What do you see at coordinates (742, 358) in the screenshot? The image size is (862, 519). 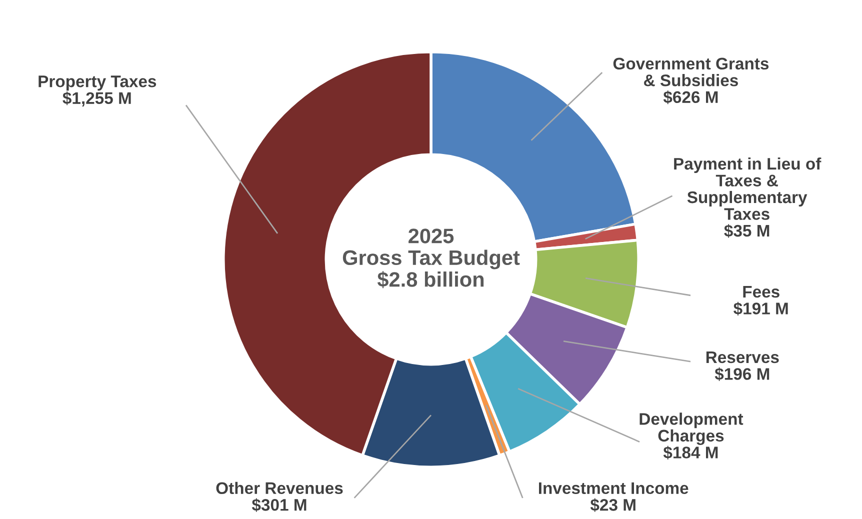 I see `slice-label: Reserves` at bounding box center [742, 358].